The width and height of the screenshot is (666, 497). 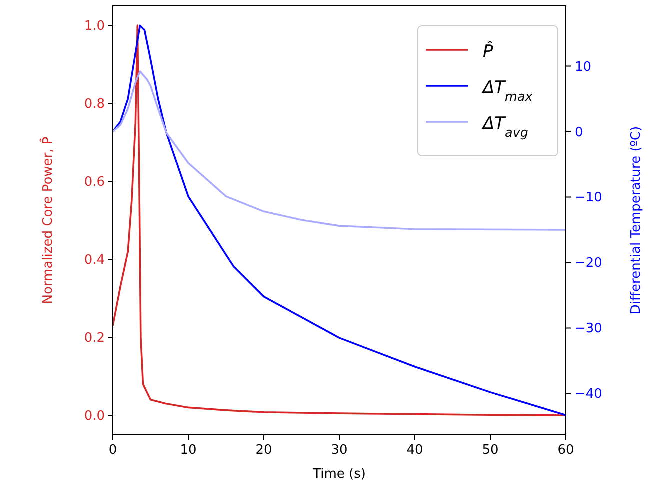 What do you see at coordinates (636, 220) in the screenshot?
I see `y2-axis-title: Differential Temperature (ºC)` at bounding box center [636, 220].